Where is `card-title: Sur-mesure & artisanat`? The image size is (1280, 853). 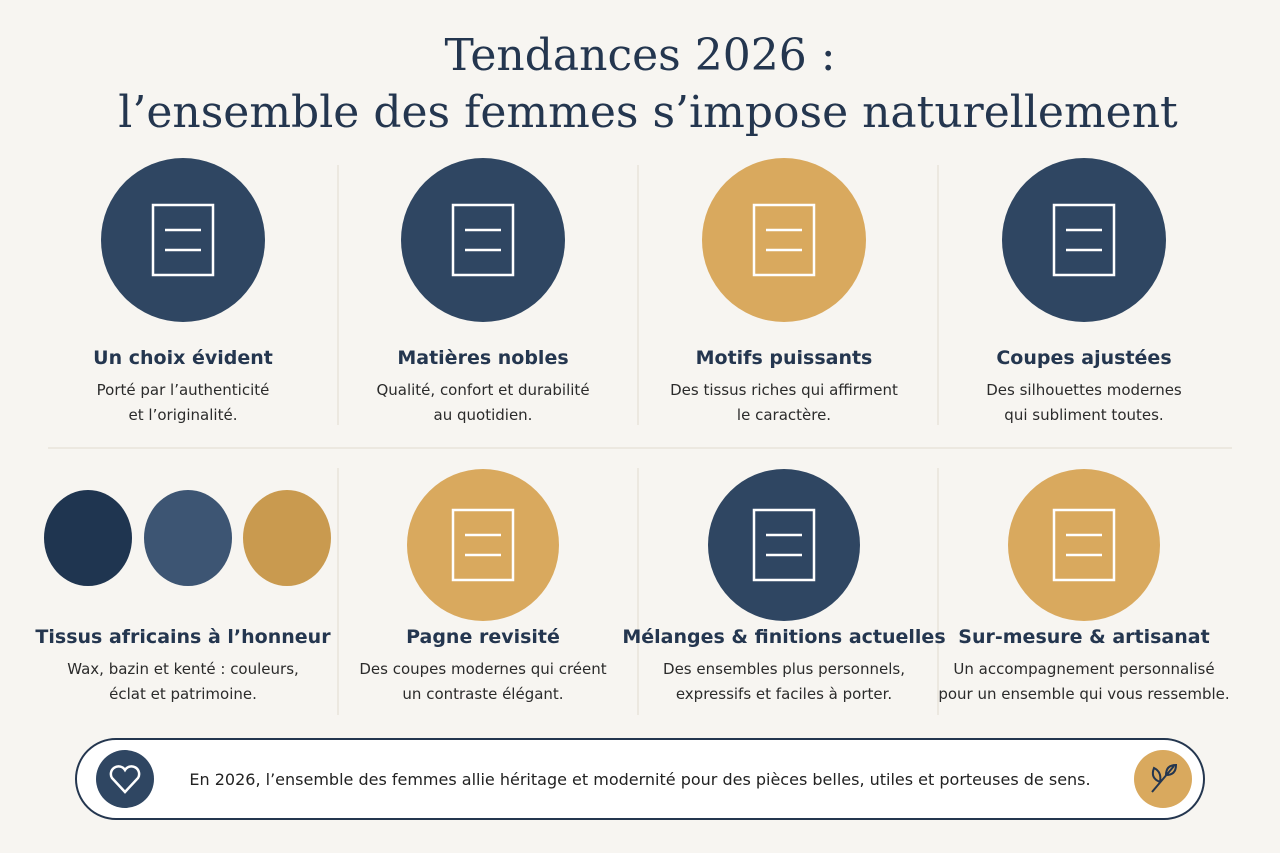 card-title: Sur-mesure & artisanat is located at coordinates (1083, 637).